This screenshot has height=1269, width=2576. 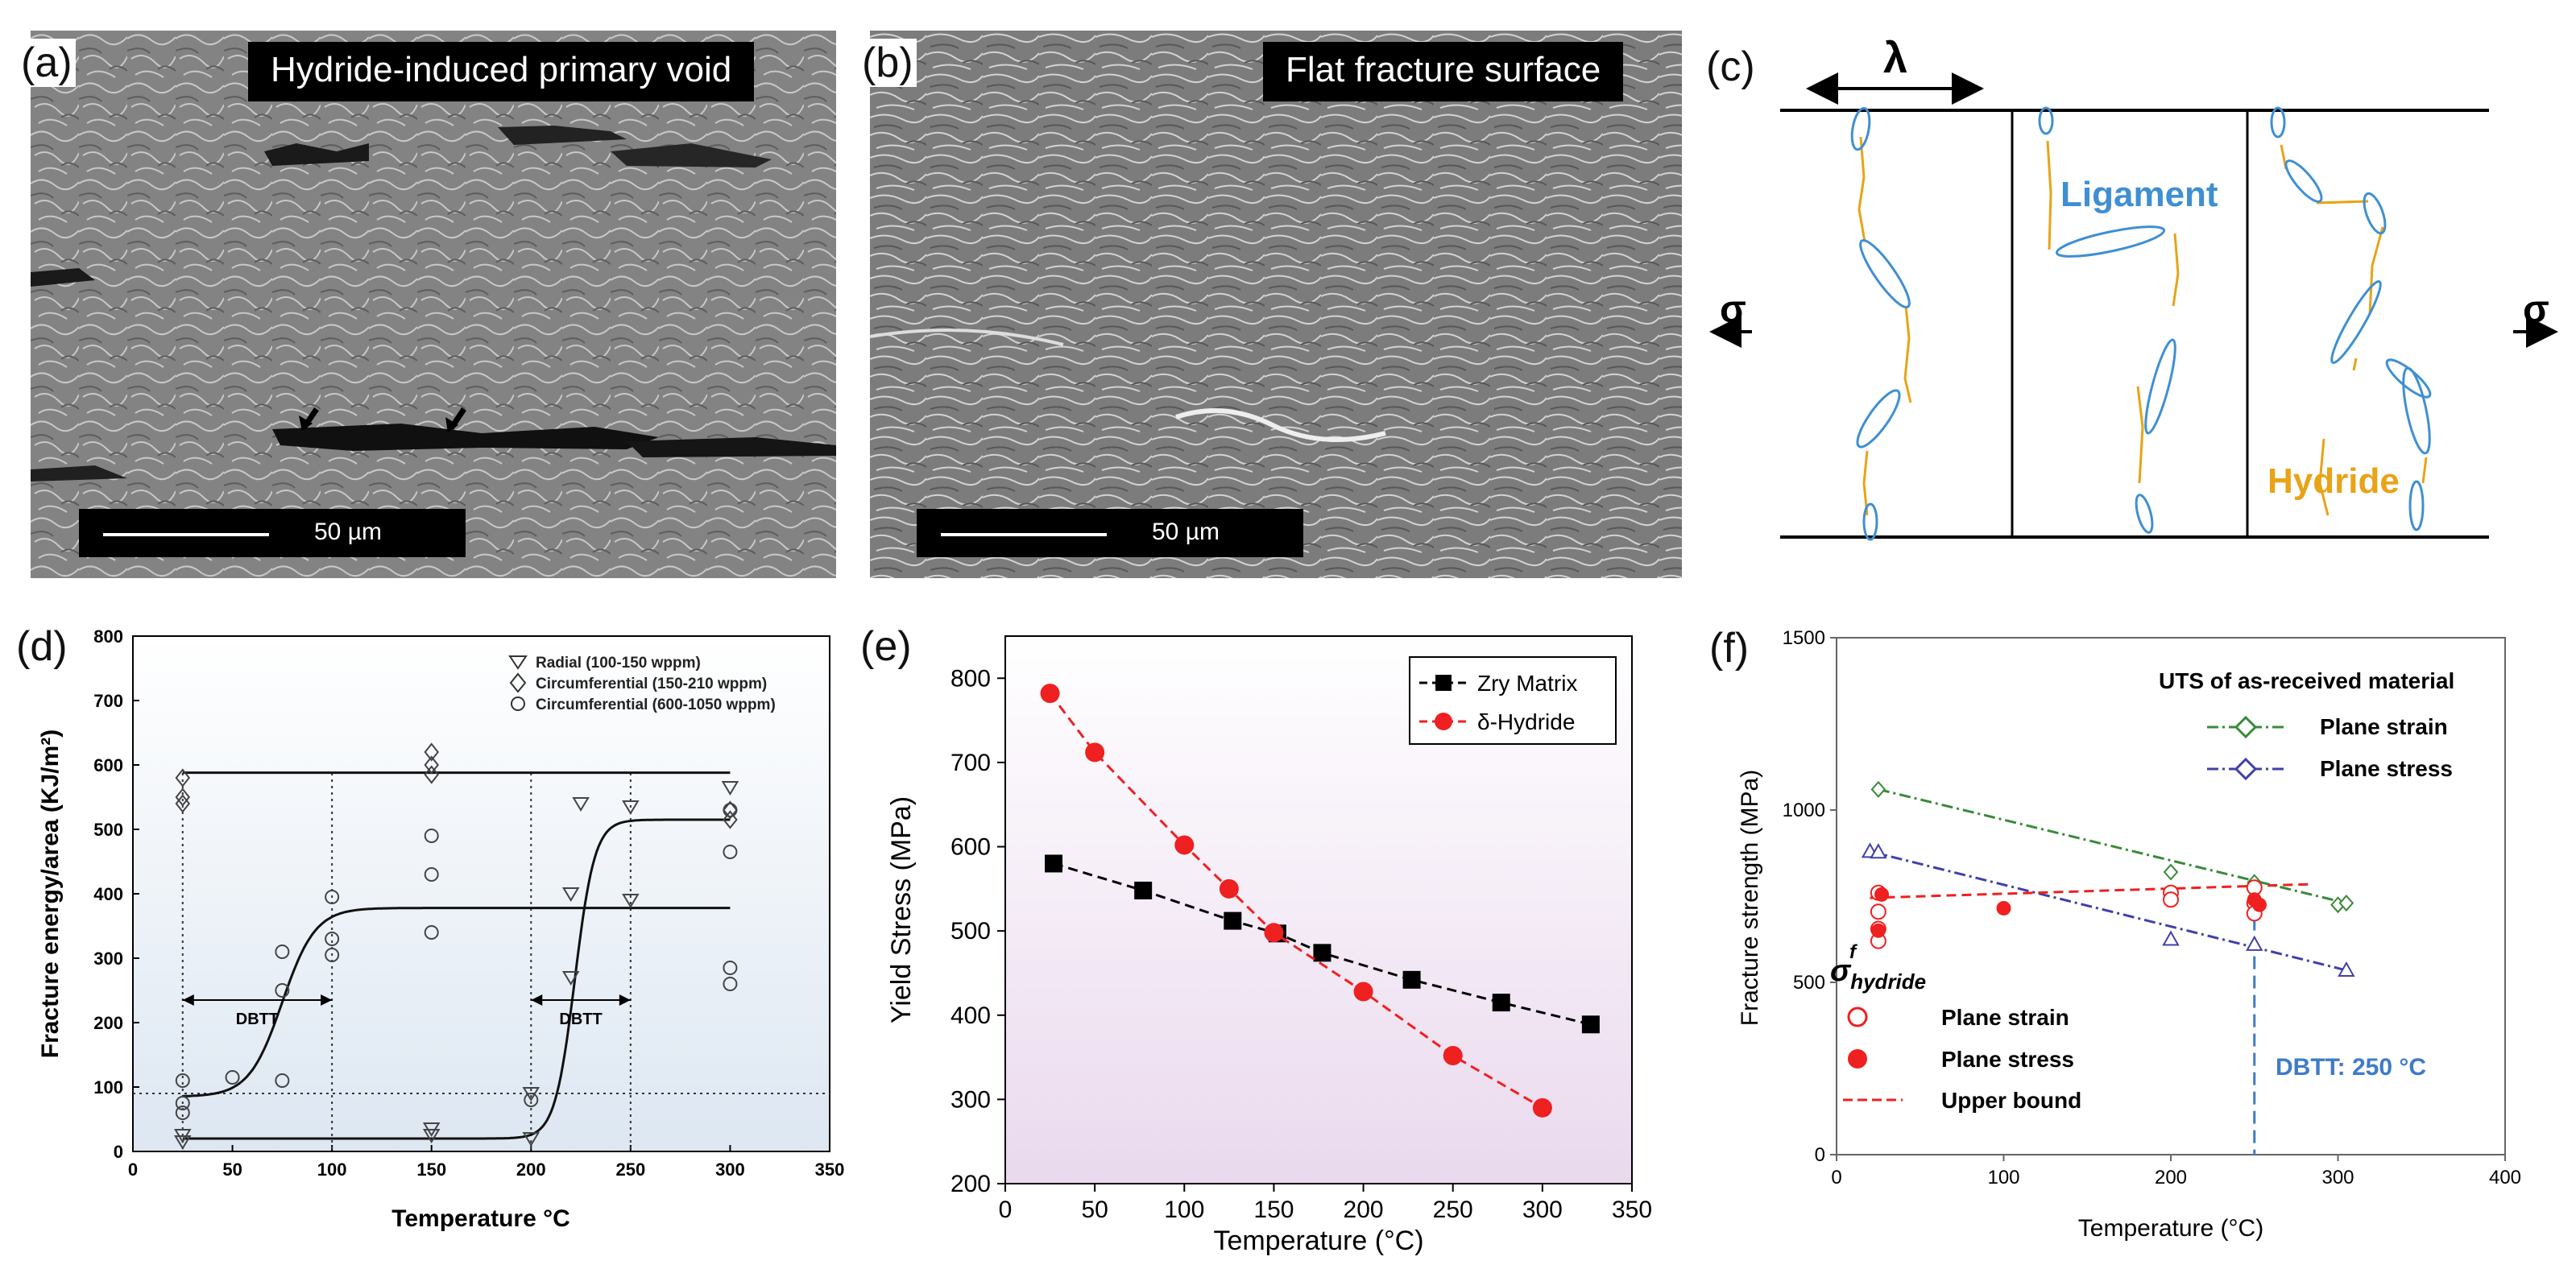 What do you see at coordinates (2108, 910) in the screenshot?
I see `uts-line-triangle` at bounding box center [2108, 910].